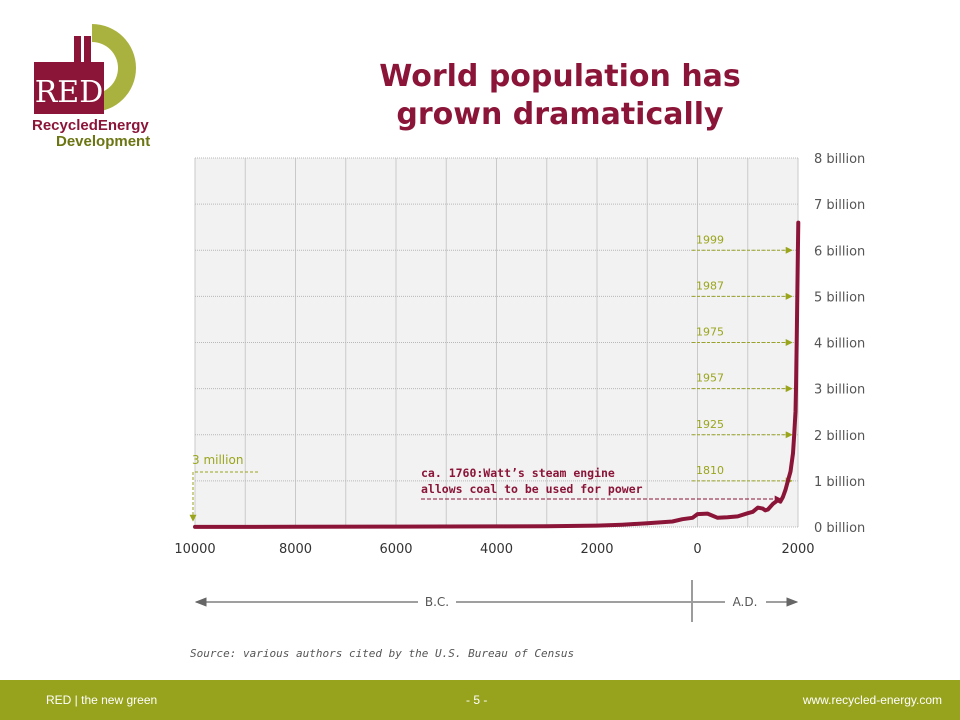 This screenshot has width=960, height=720. I want to click on y-tick-label: 6 billion, so click(839, 251).